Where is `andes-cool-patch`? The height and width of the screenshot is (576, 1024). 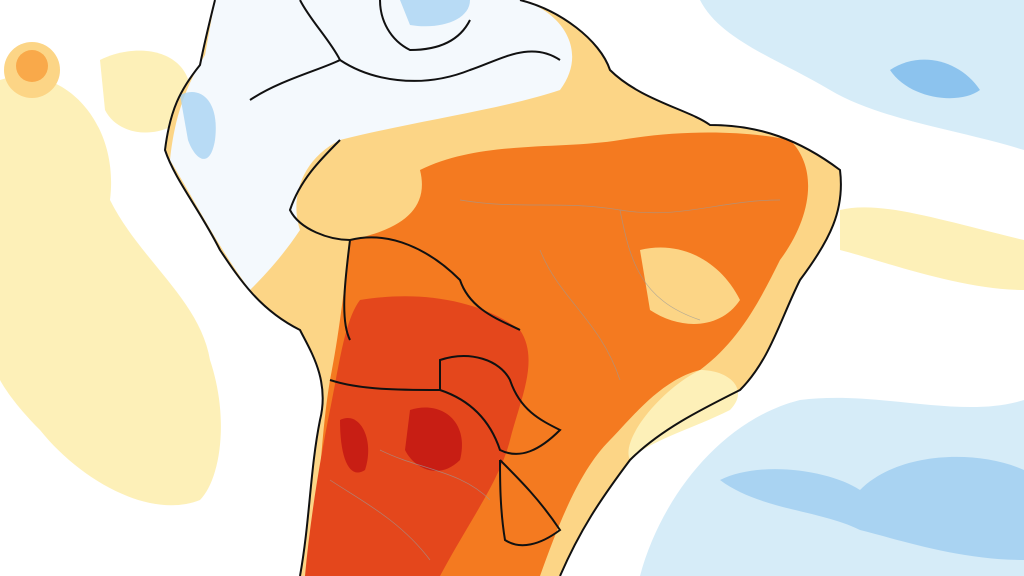
andes-cool-patch is located at coordinates (198, 125).